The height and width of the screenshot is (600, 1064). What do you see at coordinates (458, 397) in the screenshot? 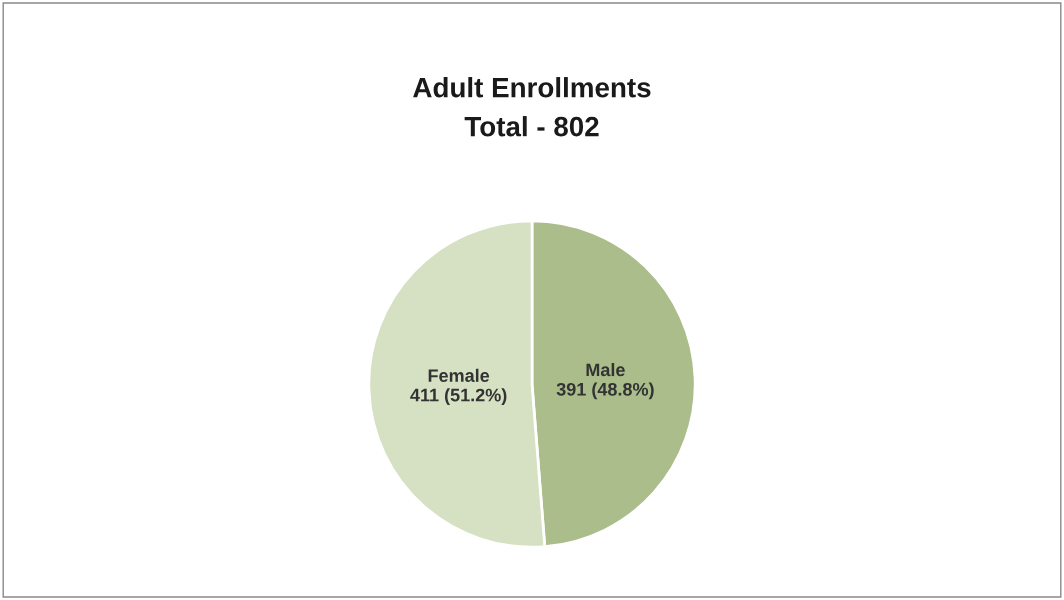
I see `data-label: 411 (51.2%)` at bounding box center [458, 397].